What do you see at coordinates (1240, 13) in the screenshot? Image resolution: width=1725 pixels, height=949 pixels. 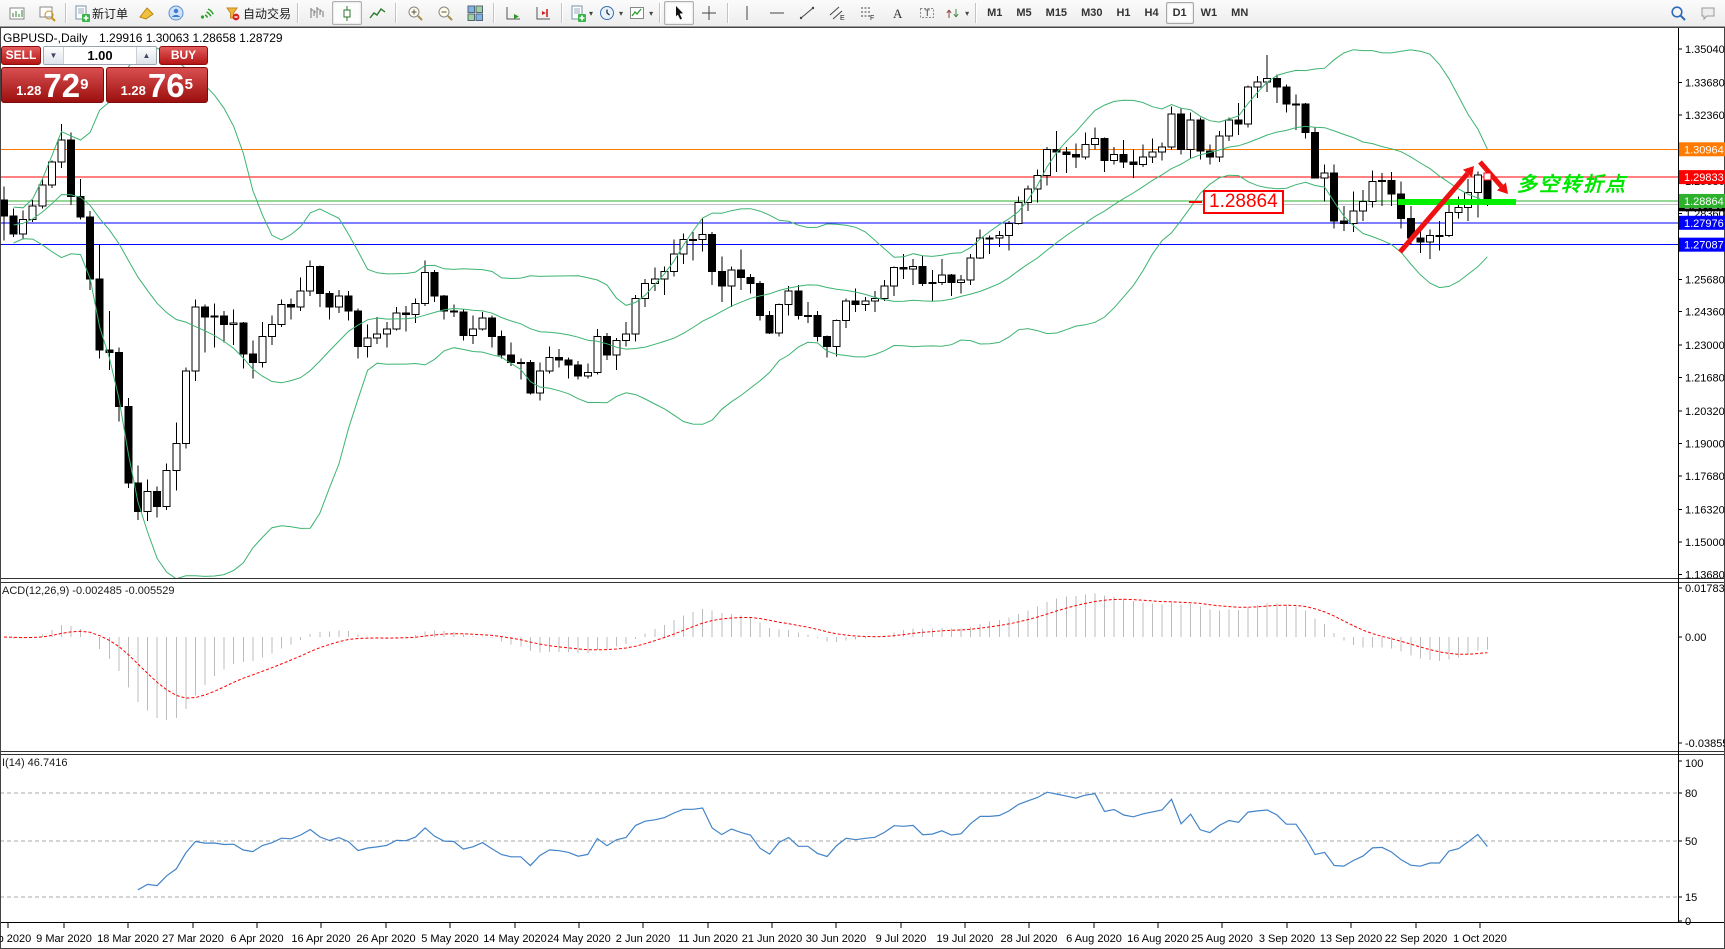 I see `timeframe-button-MN: MN` at bounding box center [1240, 13].